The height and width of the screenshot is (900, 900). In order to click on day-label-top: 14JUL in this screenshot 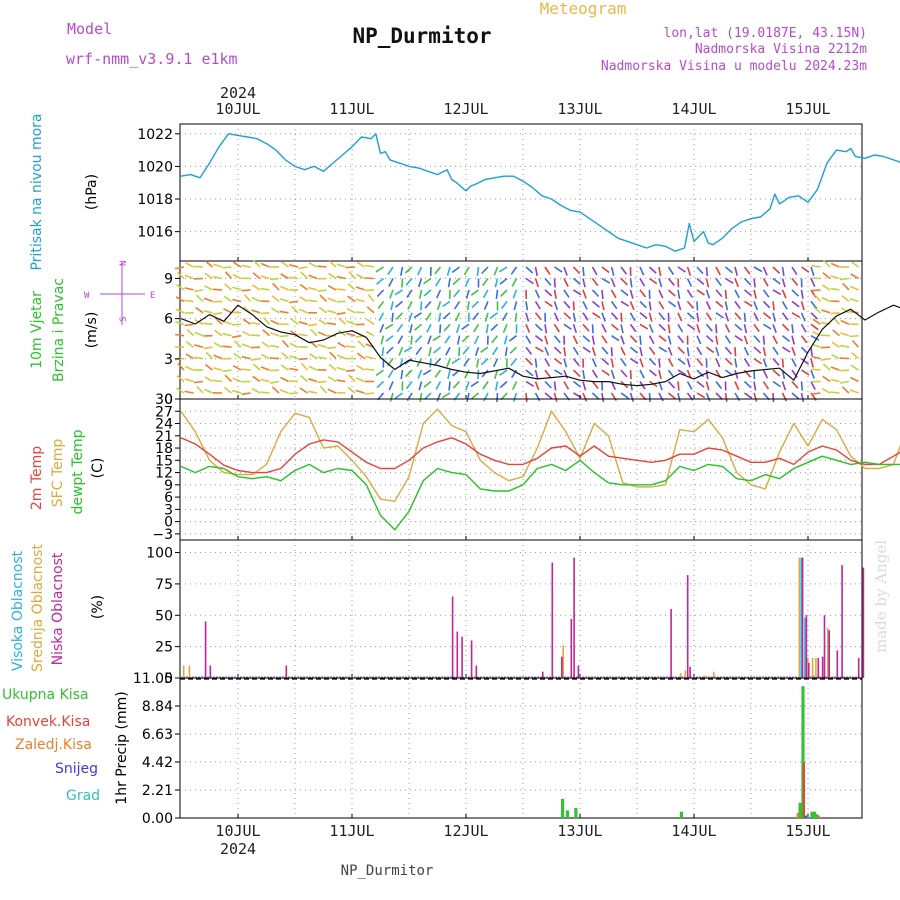, I will do `click(693, 109)`.